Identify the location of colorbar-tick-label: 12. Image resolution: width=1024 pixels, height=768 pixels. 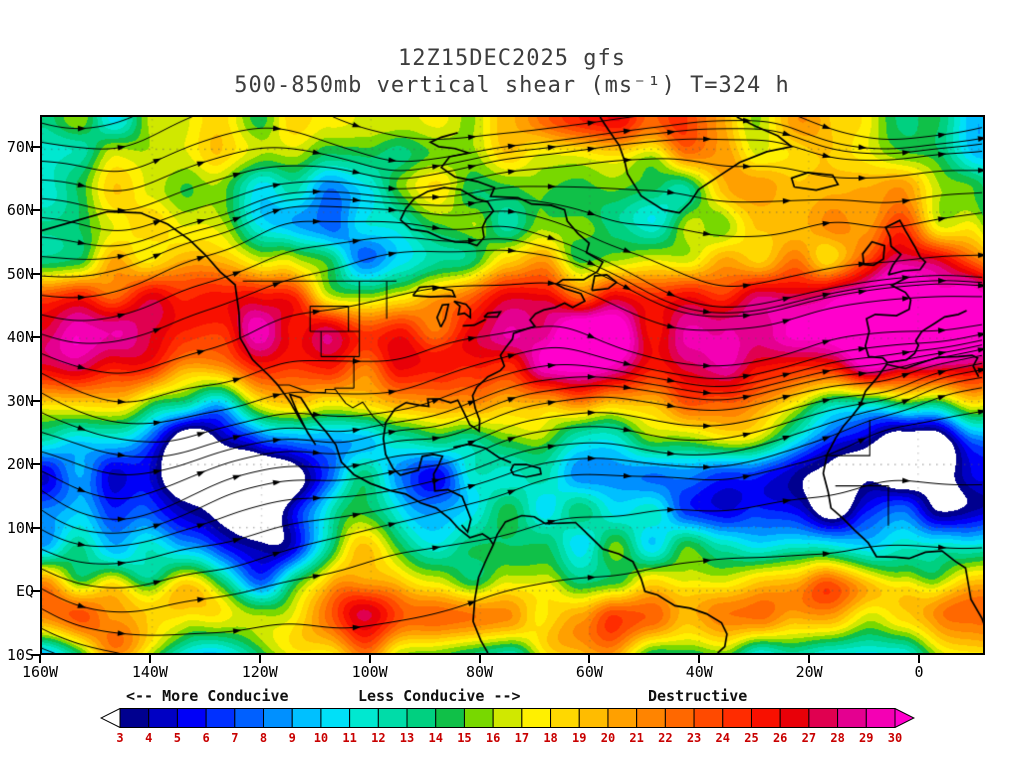
(378, 738).